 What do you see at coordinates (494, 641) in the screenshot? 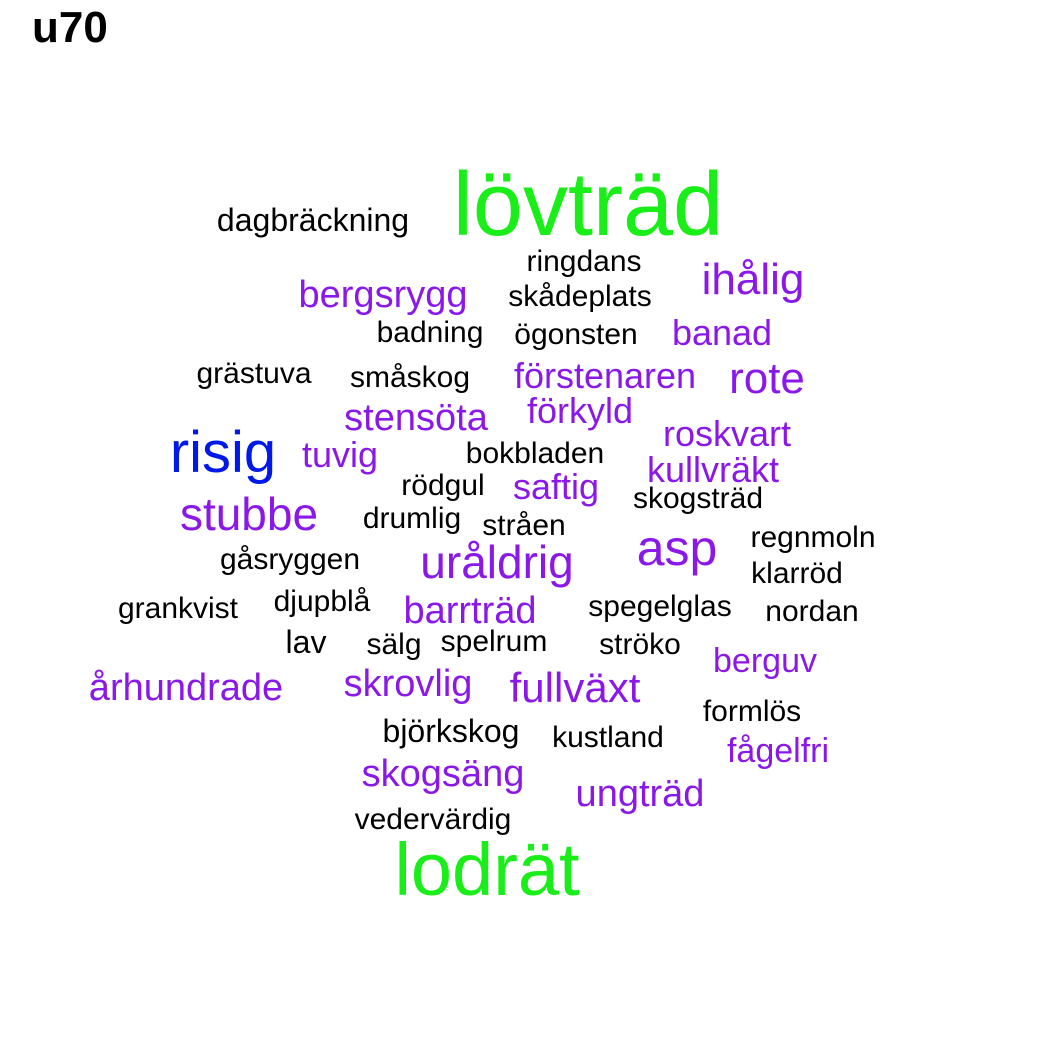
I see `word-spelrum: spelrum` at bounding box center [494, 641].